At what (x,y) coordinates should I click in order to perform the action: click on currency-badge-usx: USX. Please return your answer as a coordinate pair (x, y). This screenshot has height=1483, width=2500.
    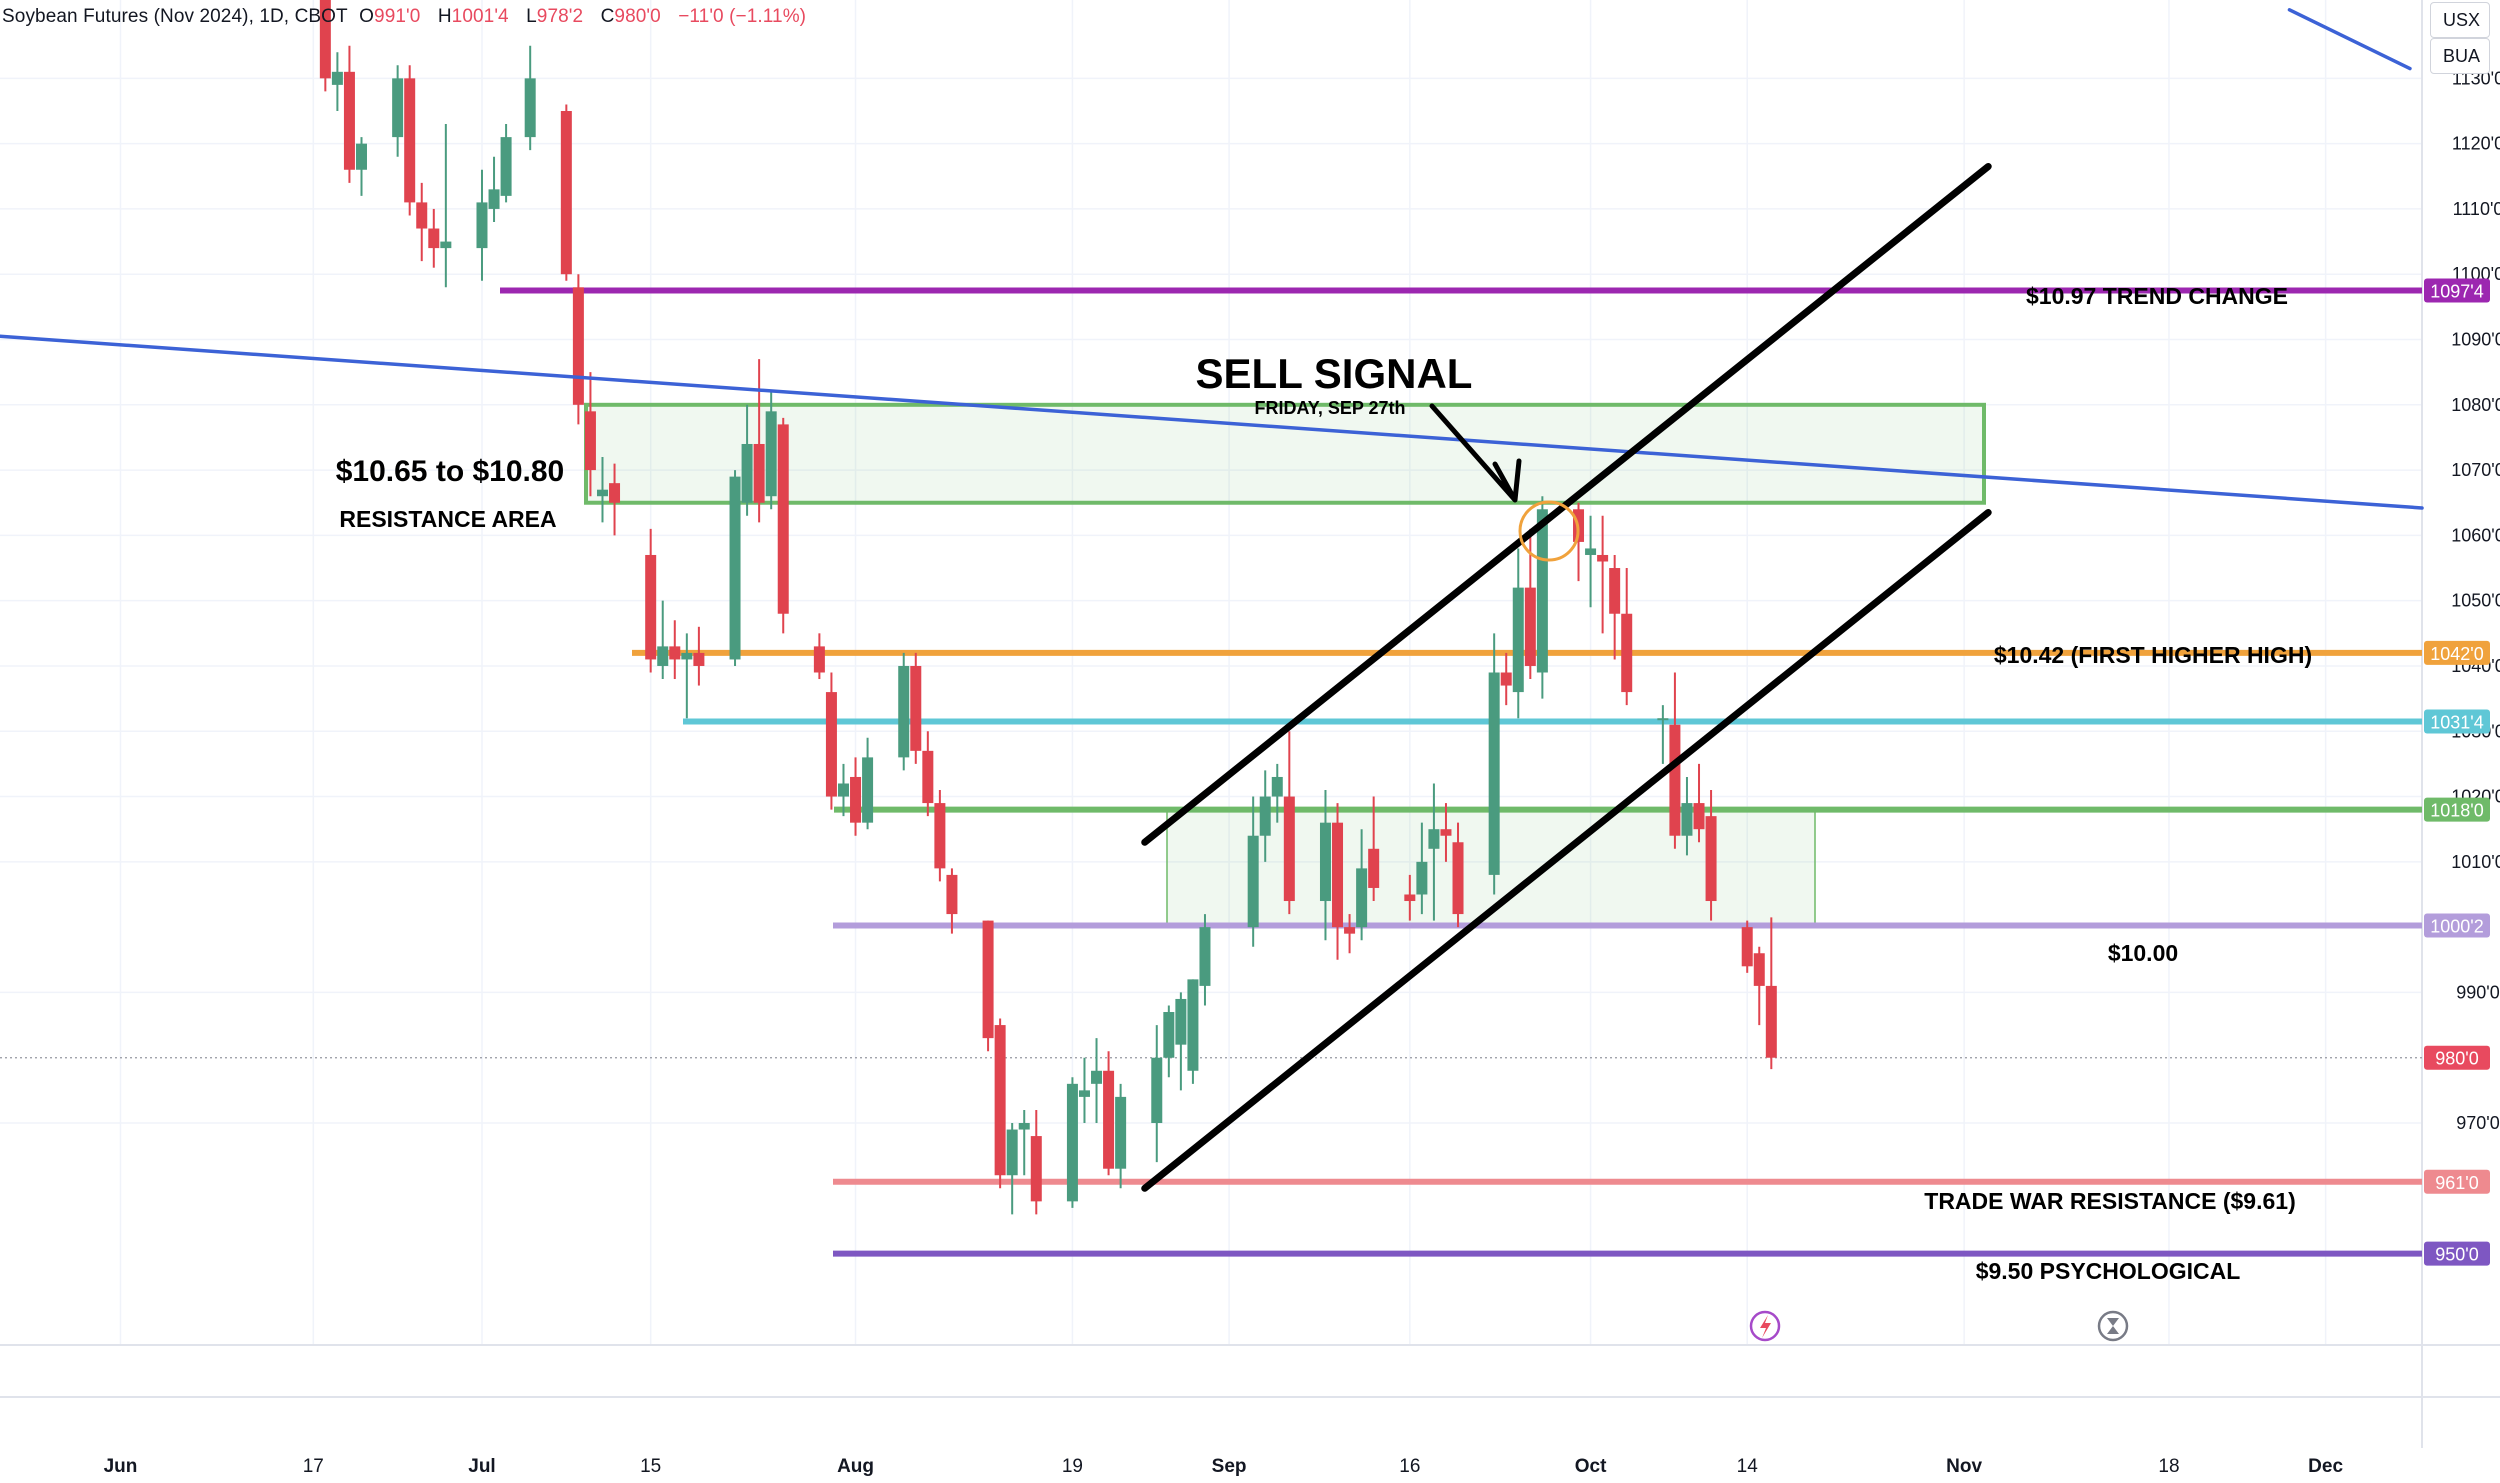
    Looking at the image, I should click on (2460, 20).